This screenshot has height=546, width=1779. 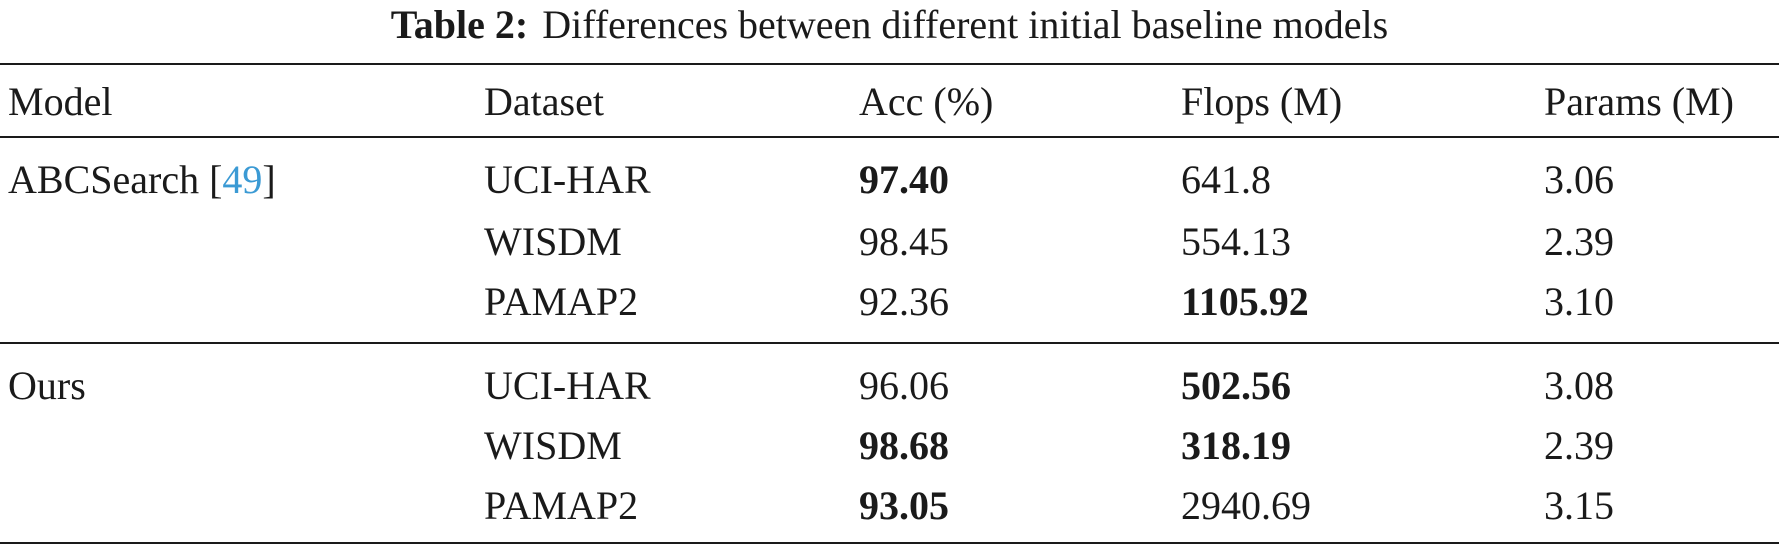 What do you see at coordinates (1236, 385) in the screenshot?
I see `flops-cell: 502.56` at bounding box center [1236, 385].